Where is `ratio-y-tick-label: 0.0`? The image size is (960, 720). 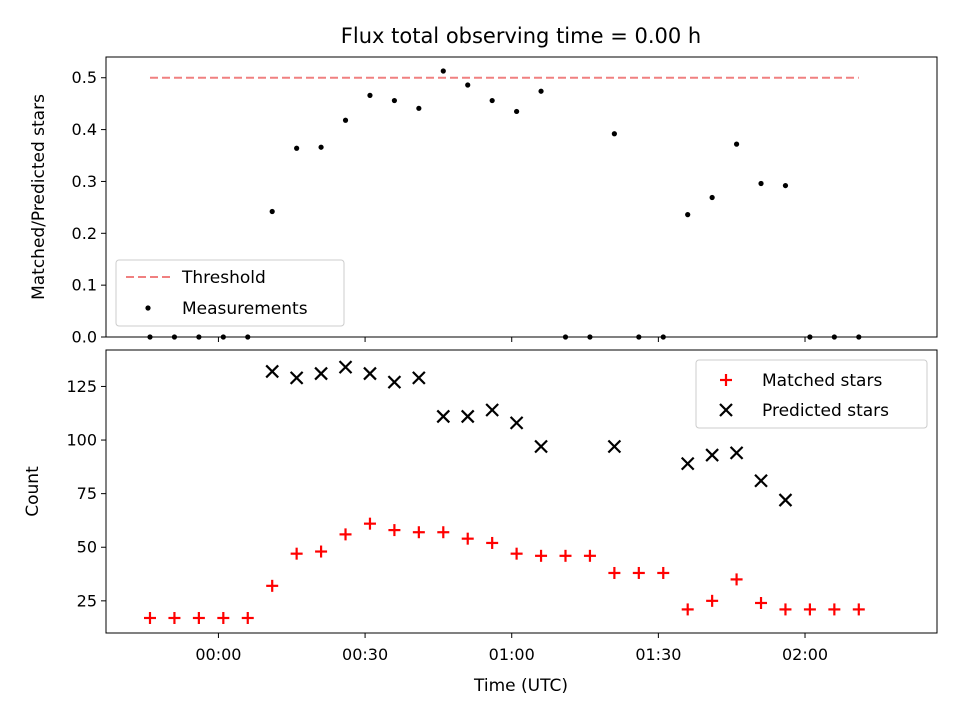 ratio-y-tick-label: 0.0 is located at coordinates (84, 337).